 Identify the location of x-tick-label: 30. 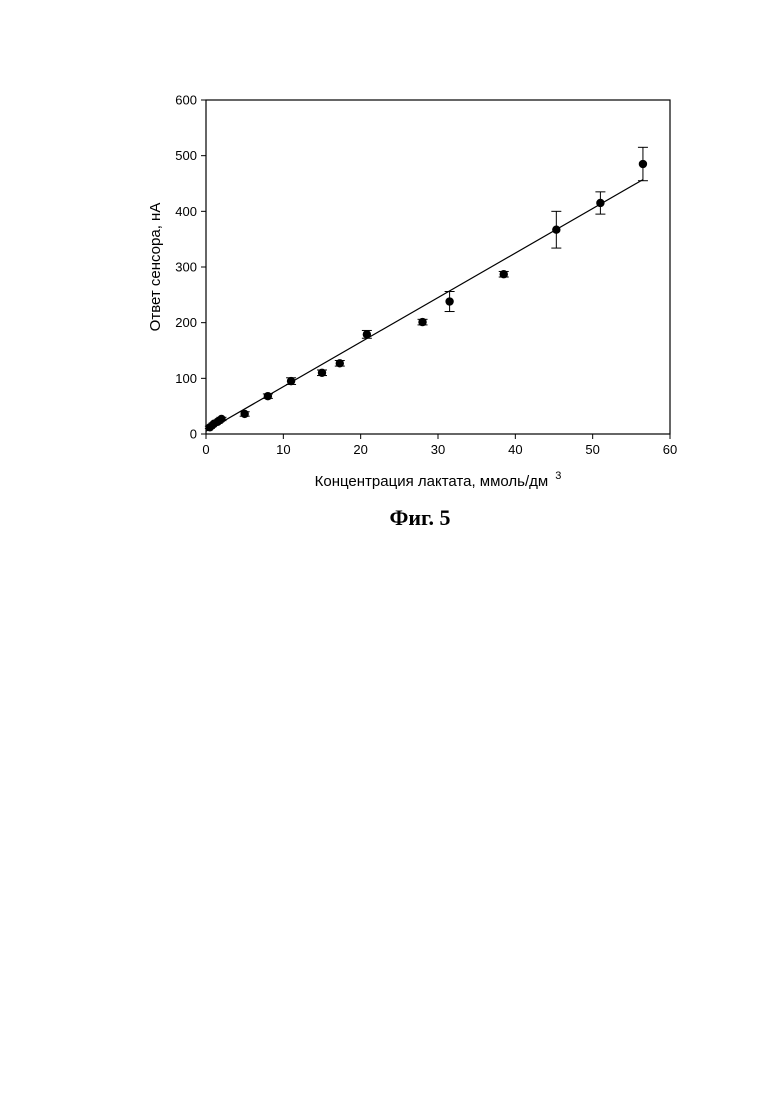
(438, 449).